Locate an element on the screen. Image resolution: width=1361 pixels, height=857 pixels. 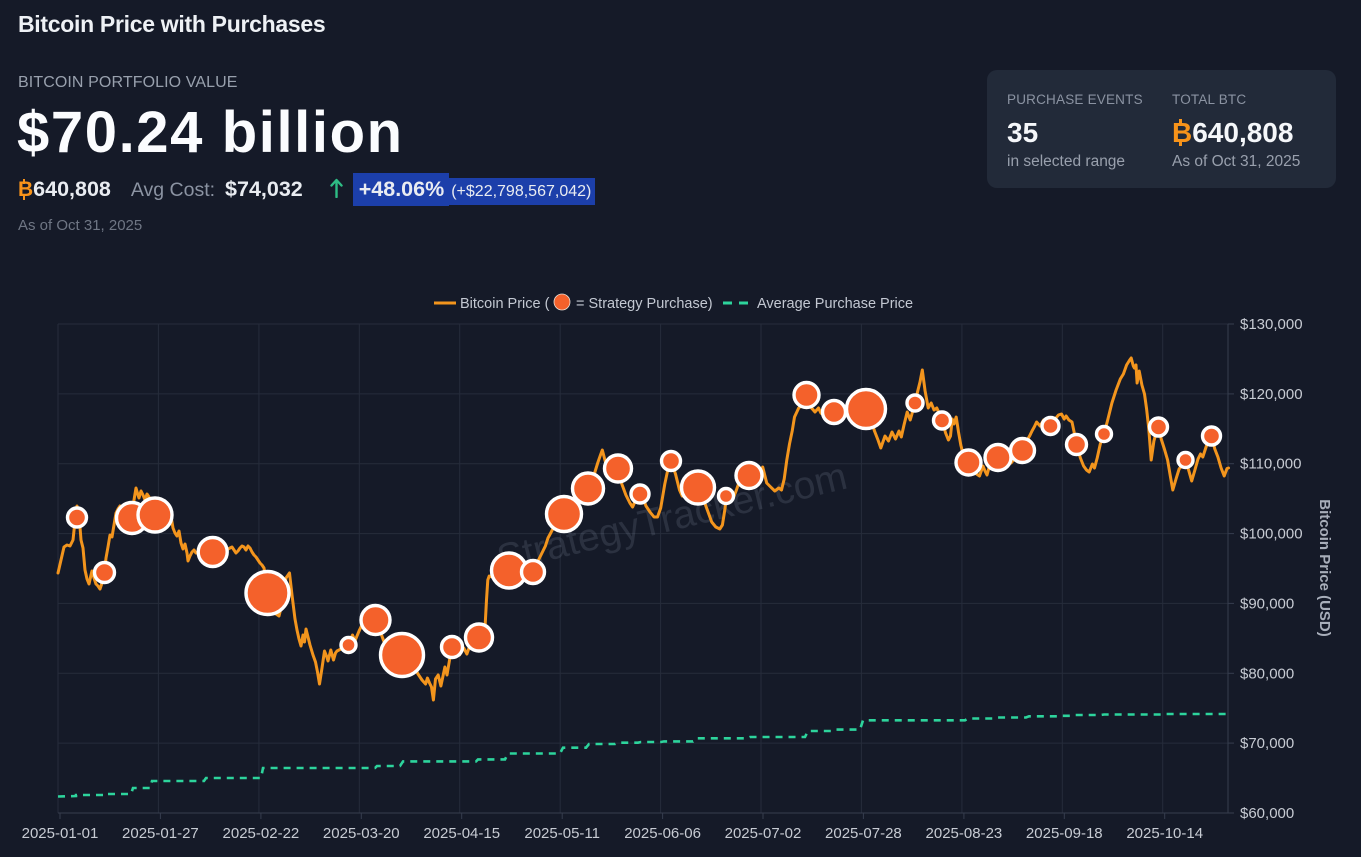
svg-text: $90,000 is located at coordinates (1267, 603).